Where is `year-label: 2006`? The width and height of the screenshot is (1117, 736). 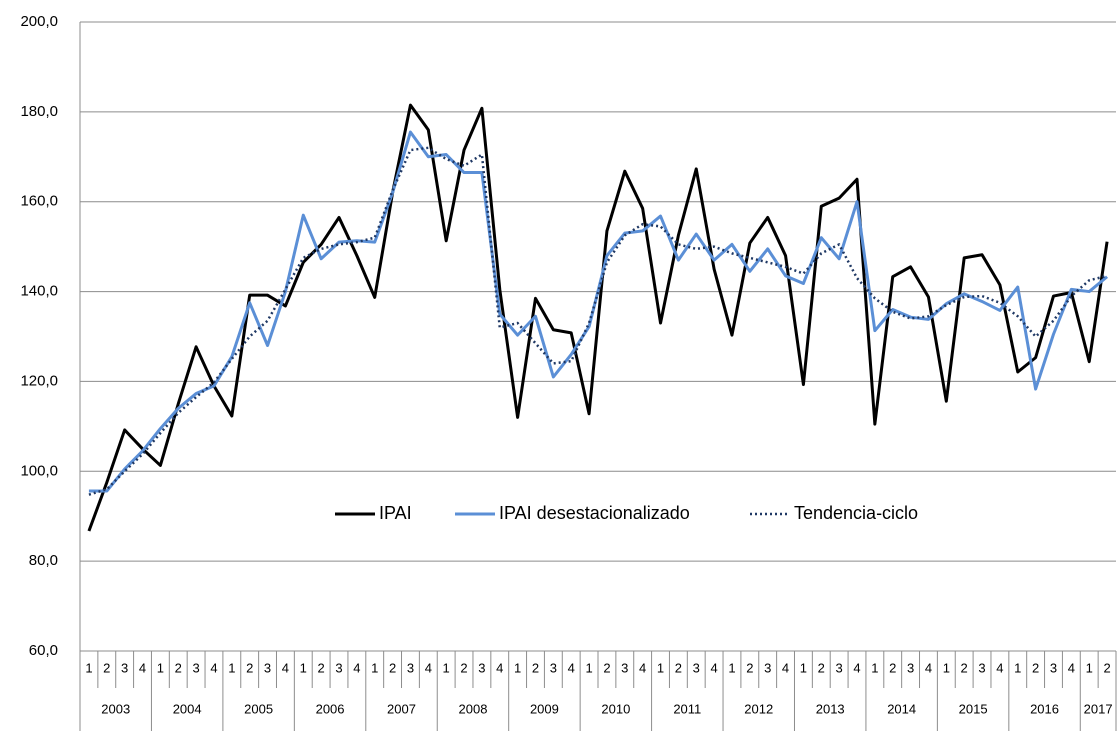
year-label: 2006 is located at coordinates (330, 708).